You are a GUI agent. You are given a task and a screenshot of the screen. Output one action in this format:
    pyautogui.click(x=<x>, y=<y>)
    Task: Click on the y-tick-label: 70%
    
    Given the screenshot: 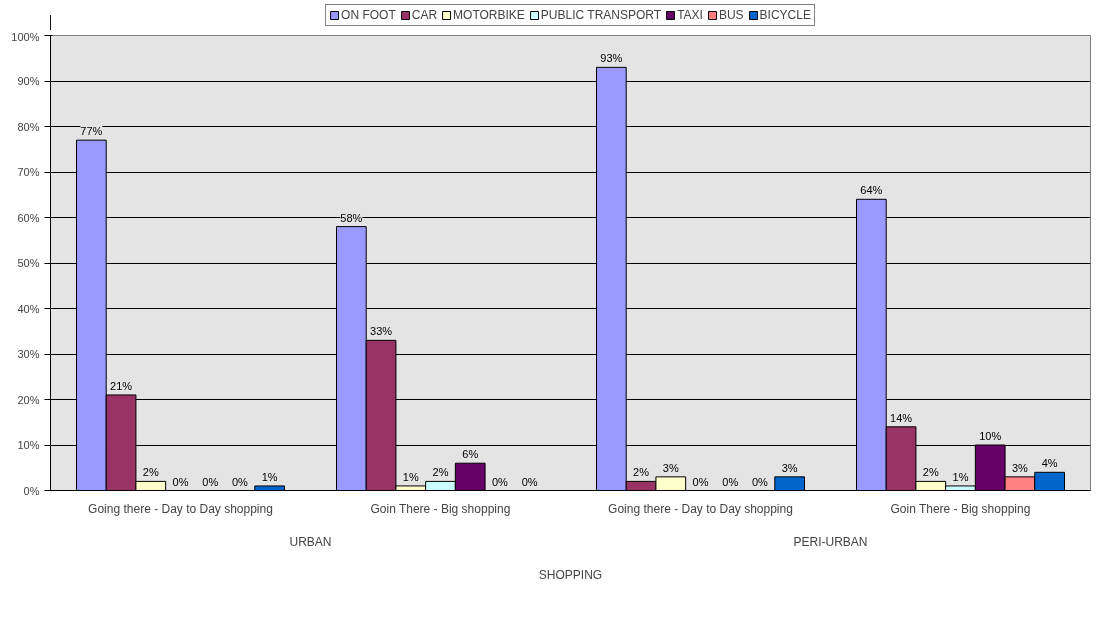 What is the action you would take?
    pyautogui.click(x=28, y=172)
    